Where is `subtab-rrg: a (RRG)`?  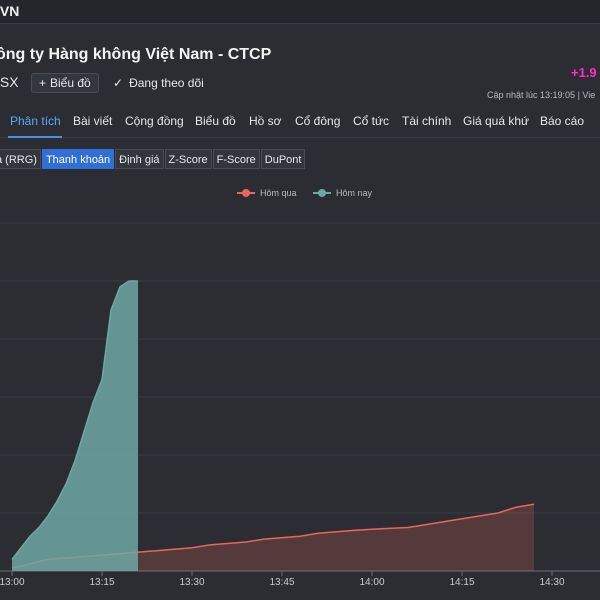 subtab-rrg: a (RRG) is located at coordinates (20, 159).